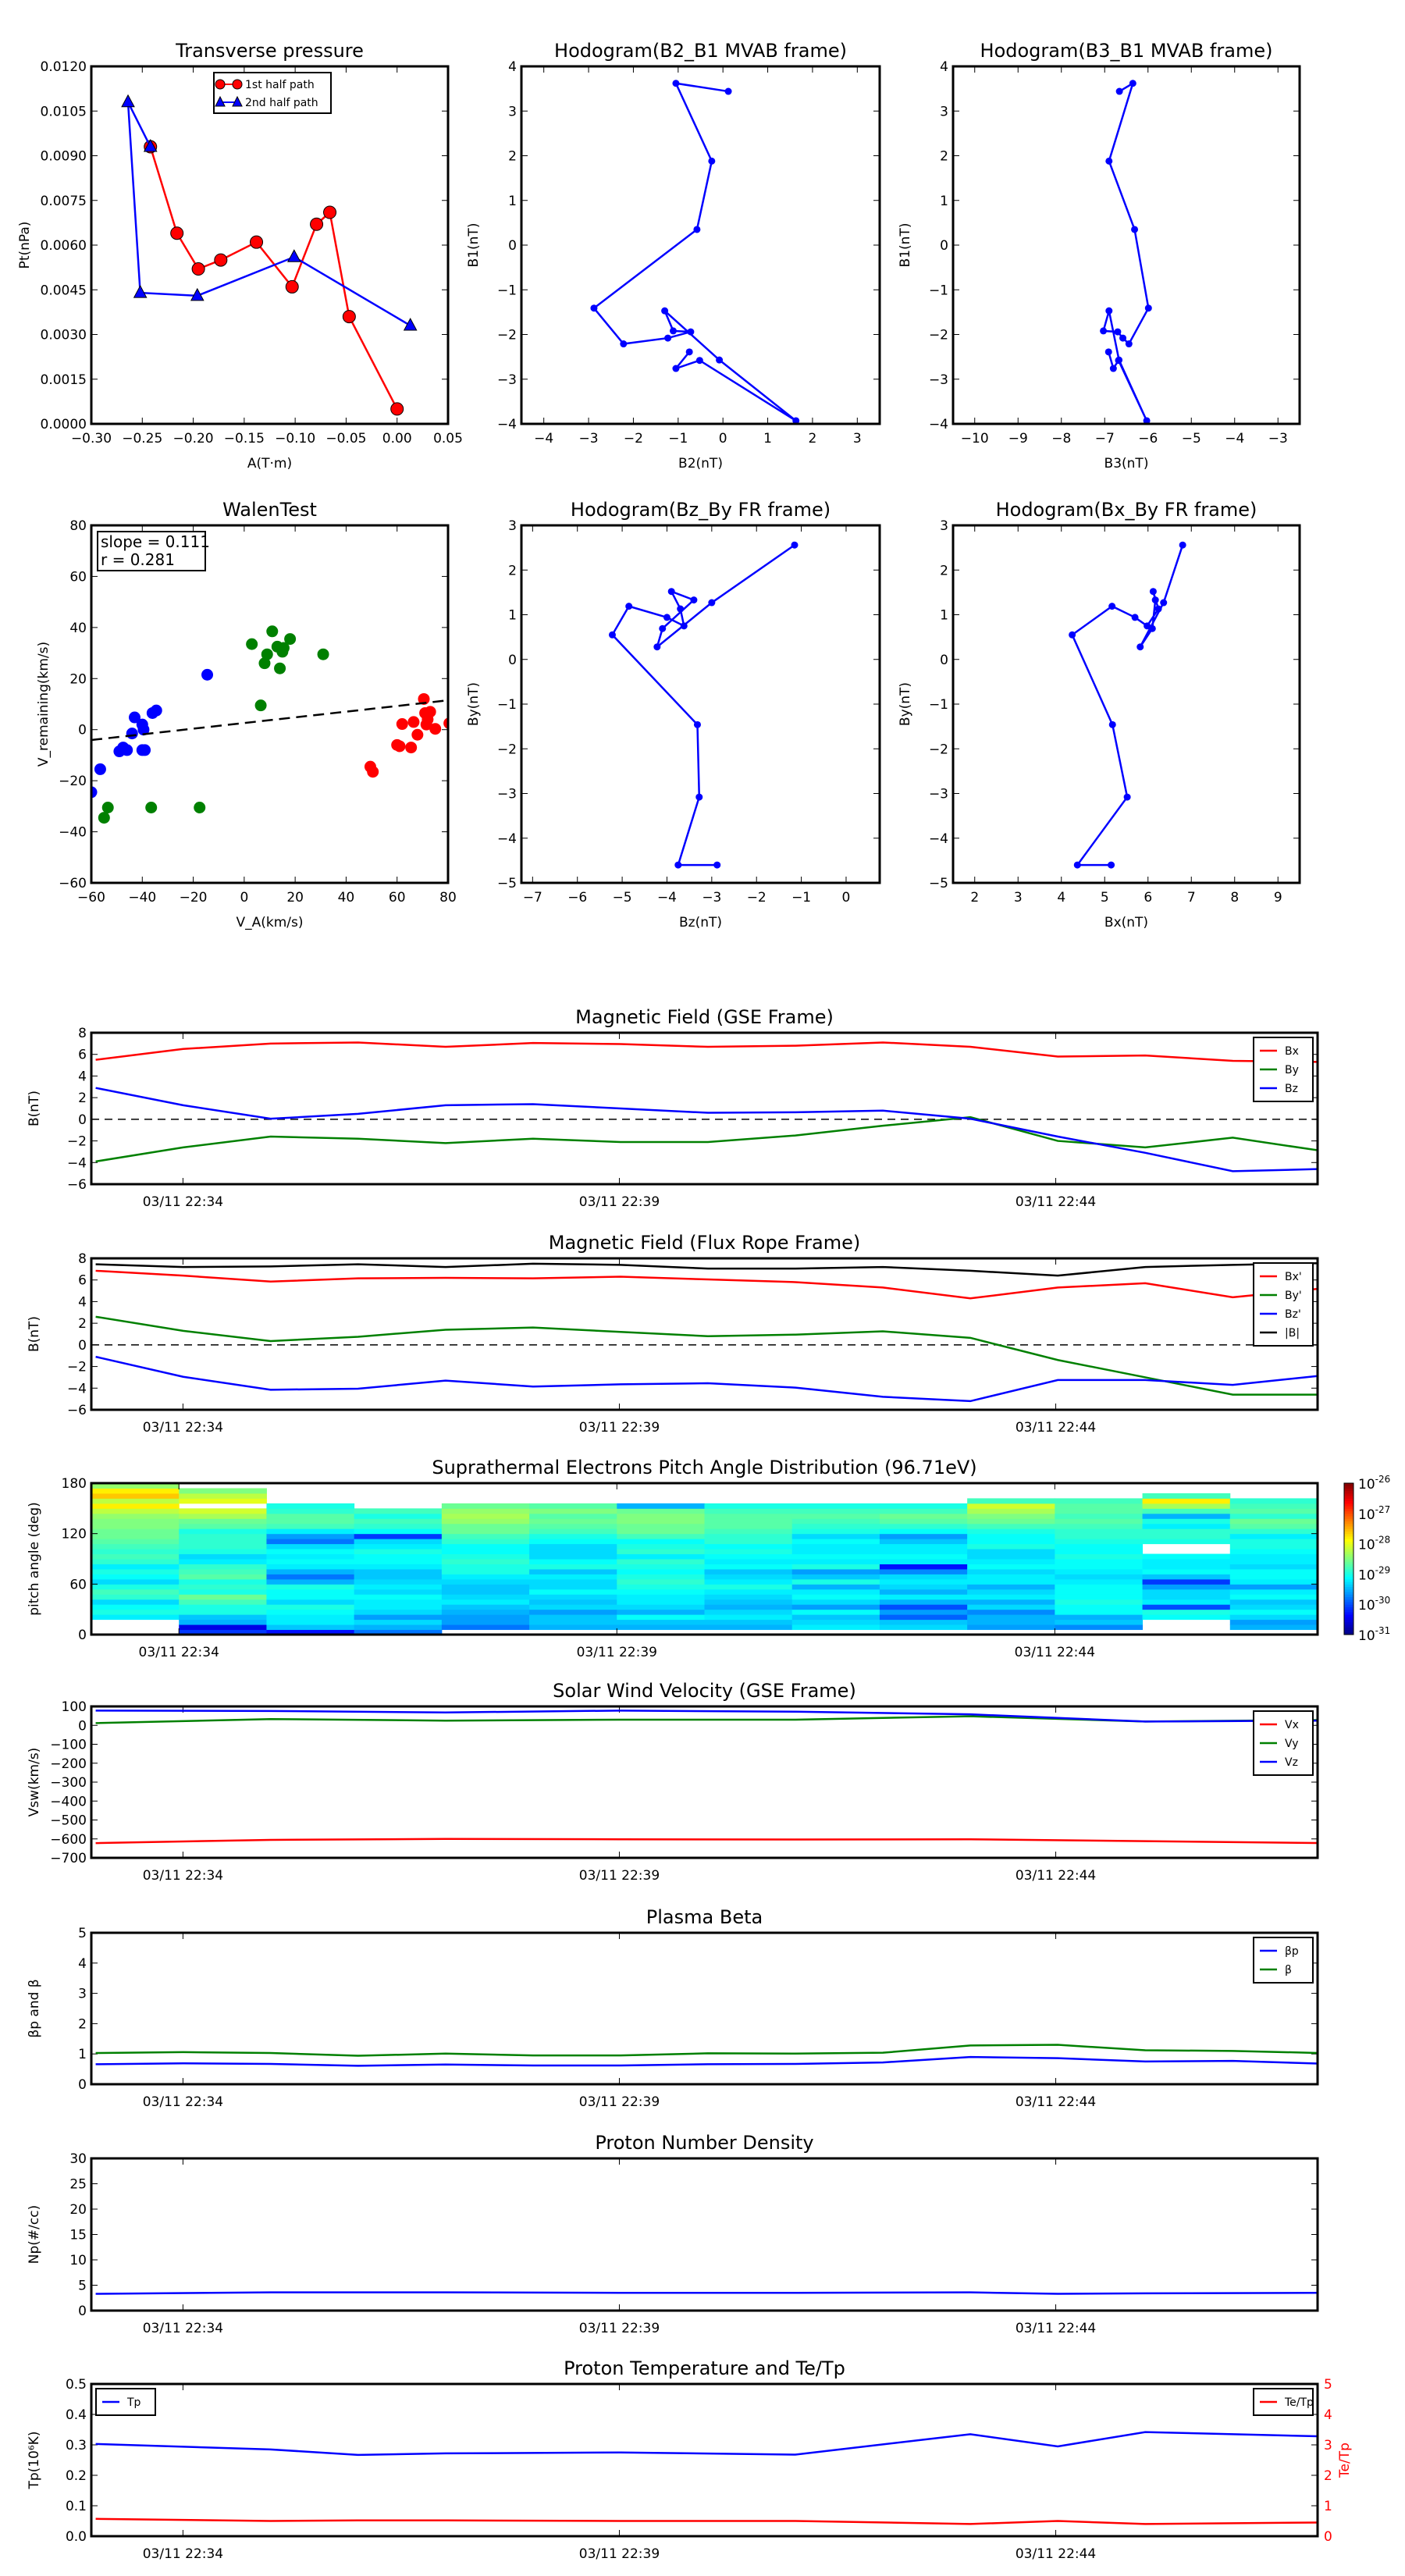 The height and width of the screenshot is (2576, 1405). Describe the element at coordinates (944, 616) in the screenshot. I see `y-tick-label: 1` at that location.